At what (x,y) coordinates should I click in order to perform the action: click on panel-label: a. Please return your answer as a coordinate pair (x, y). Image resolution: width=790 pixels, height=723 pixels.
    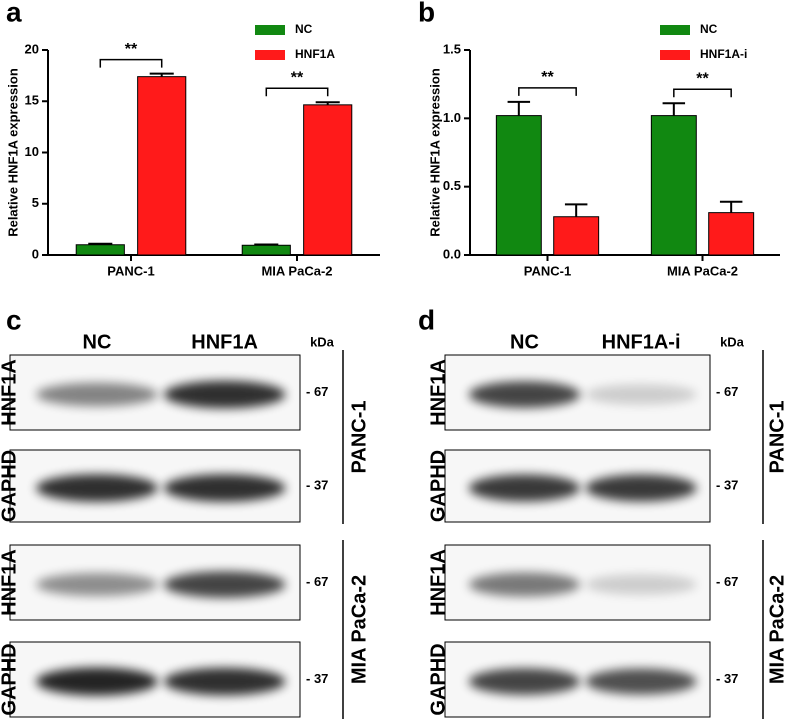
    Looking at the image, I should click on (14, 13).